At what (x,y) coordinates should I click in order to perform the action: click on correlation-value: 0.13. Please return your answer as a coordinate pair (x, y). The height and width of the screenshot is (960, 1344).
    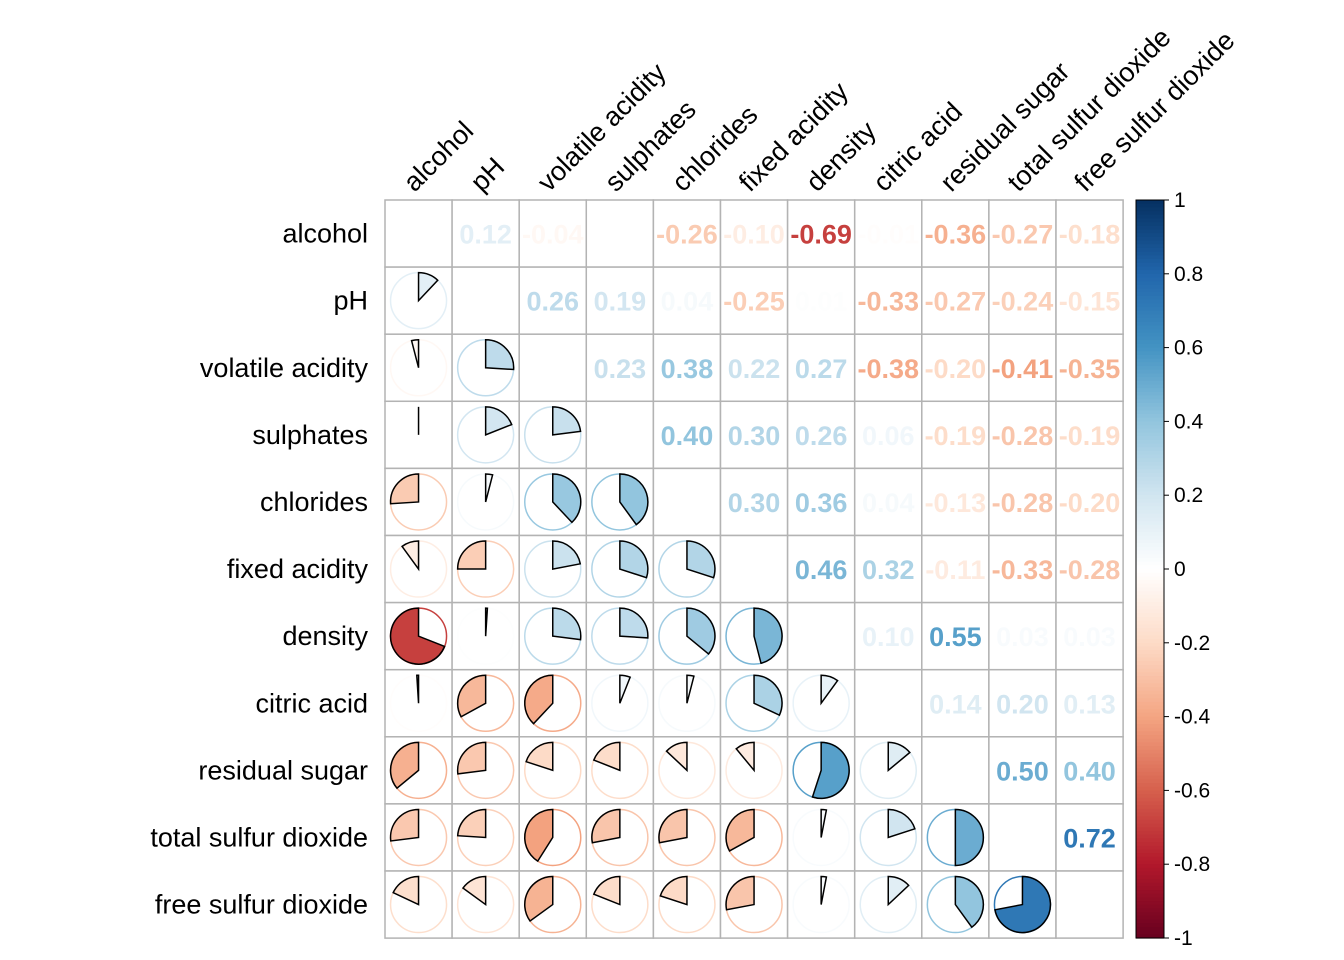
    Looking at the image, I should click on (1089, 704).